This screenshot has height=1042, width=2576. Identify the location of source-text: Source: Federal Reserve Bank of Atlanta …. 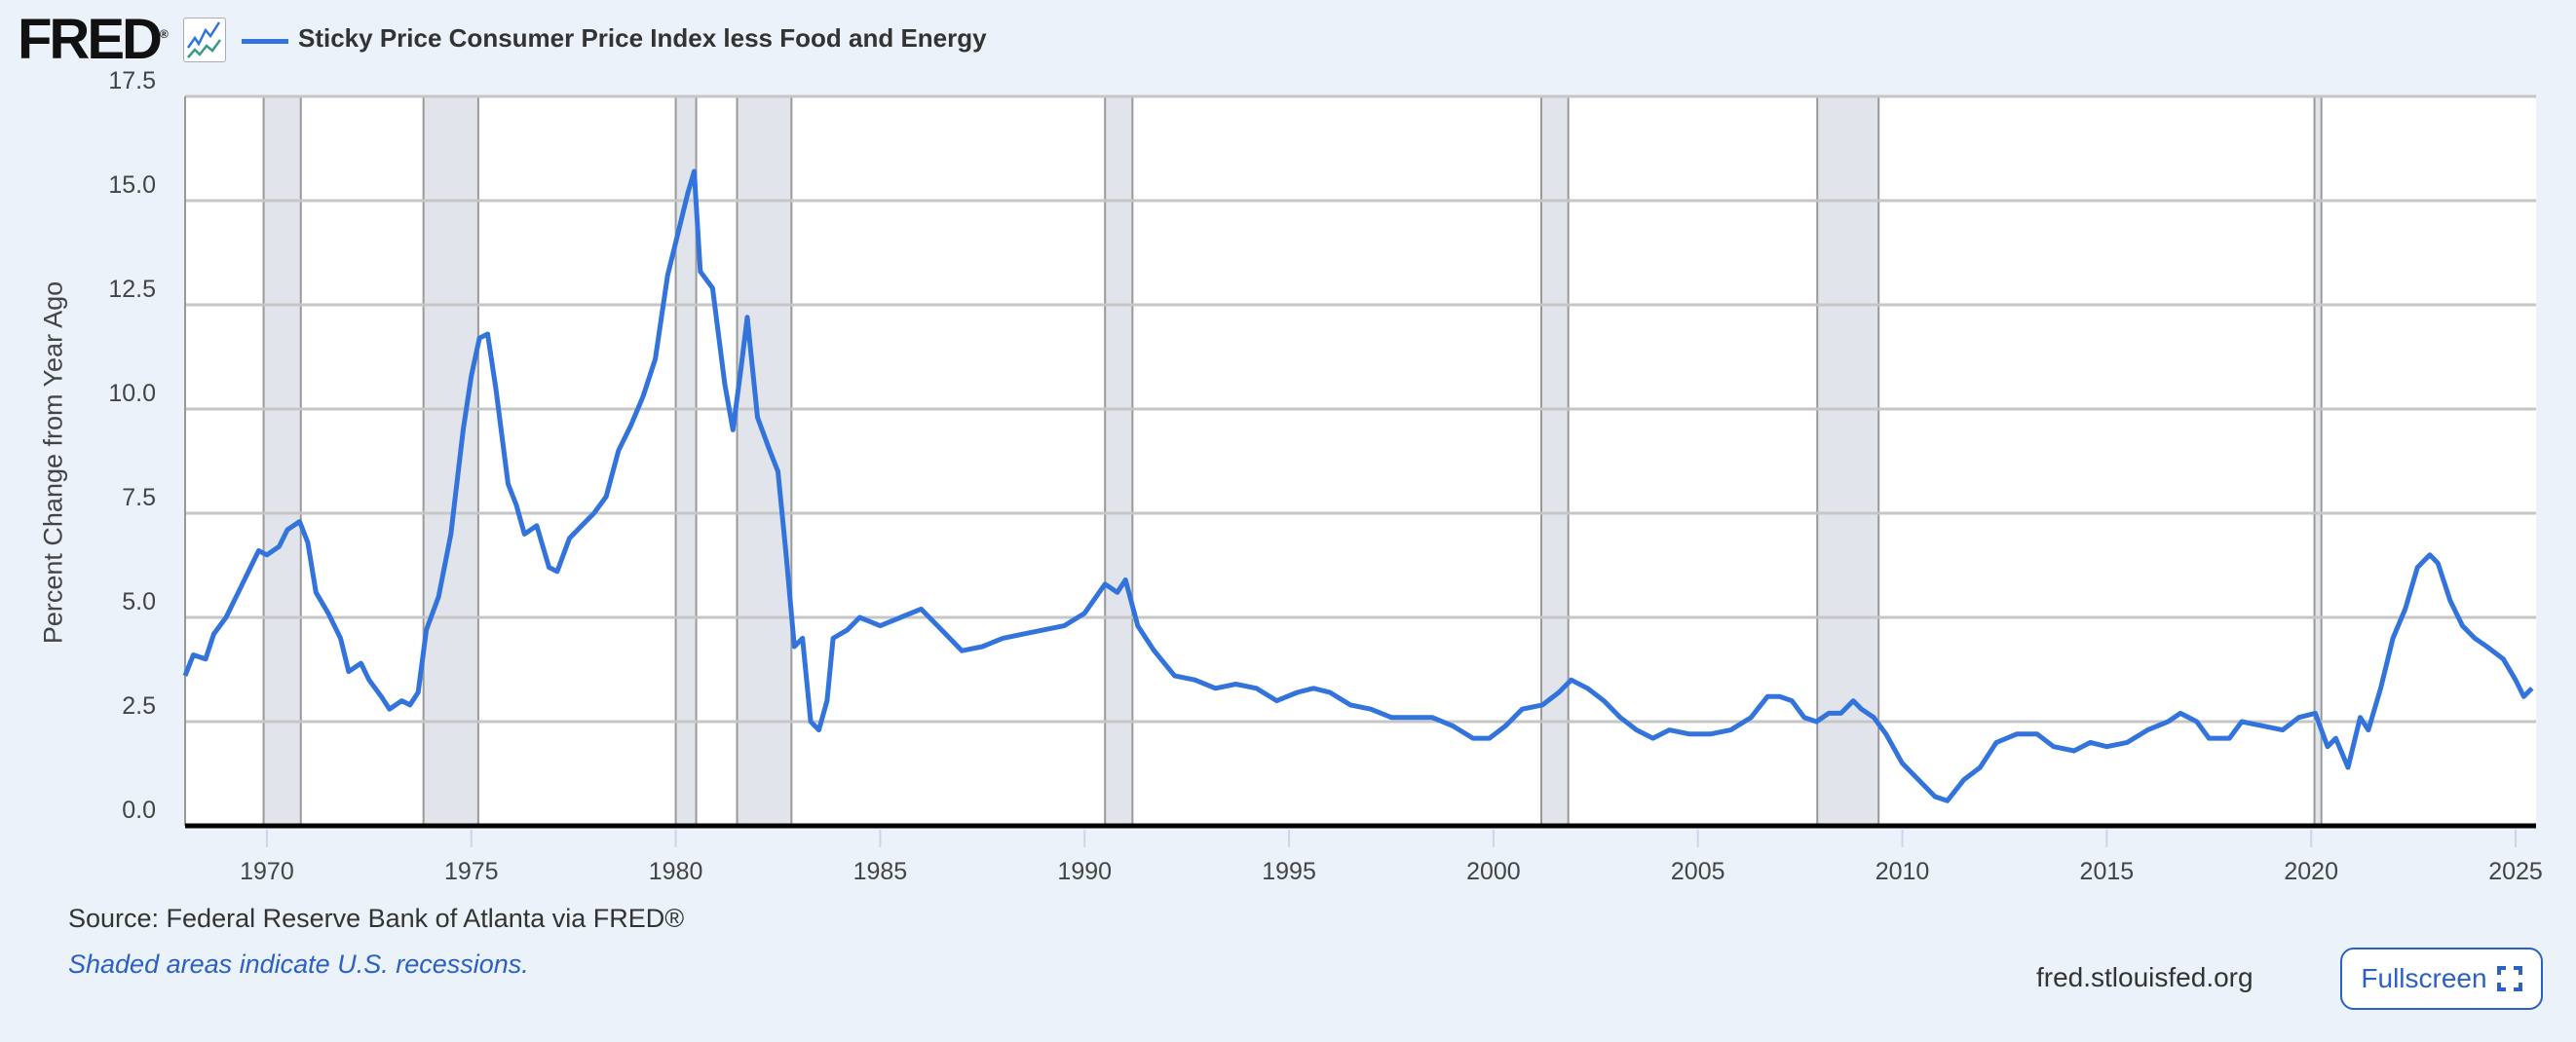
(376, 919).